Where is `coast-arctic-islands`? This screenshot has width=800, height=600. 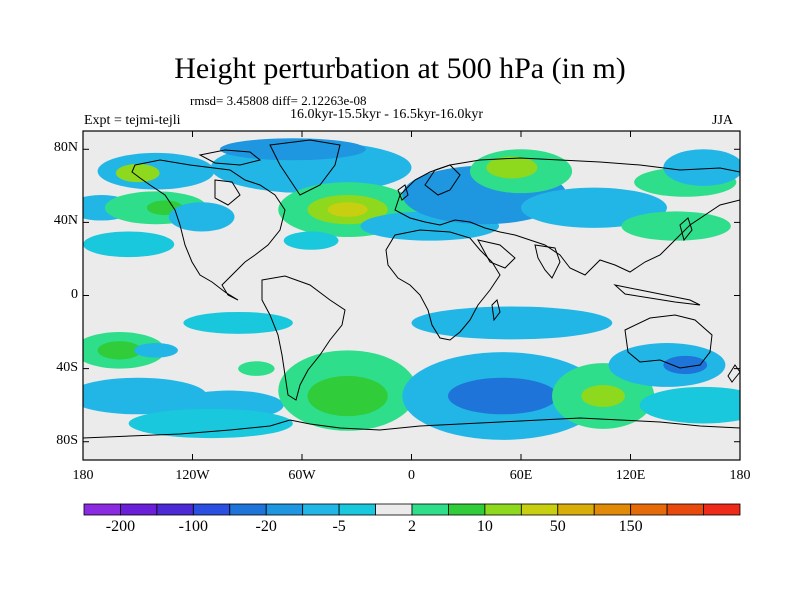 coast-arctic-islands is located at coordinates (230, 157).